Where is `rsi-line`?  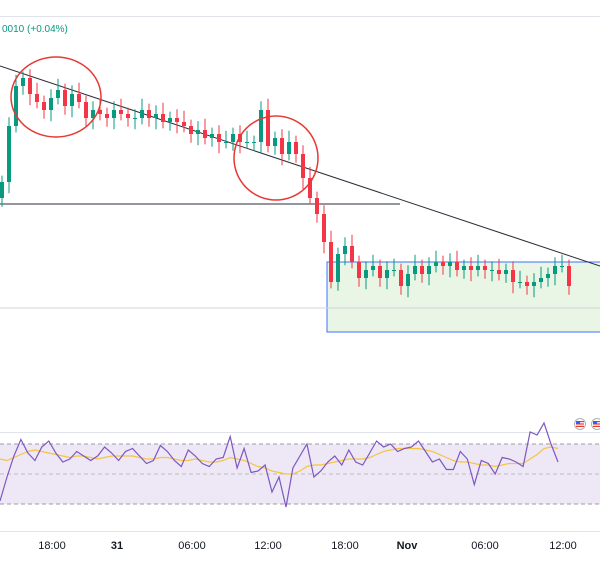
rsi-line is located at coordinates (279, 464).